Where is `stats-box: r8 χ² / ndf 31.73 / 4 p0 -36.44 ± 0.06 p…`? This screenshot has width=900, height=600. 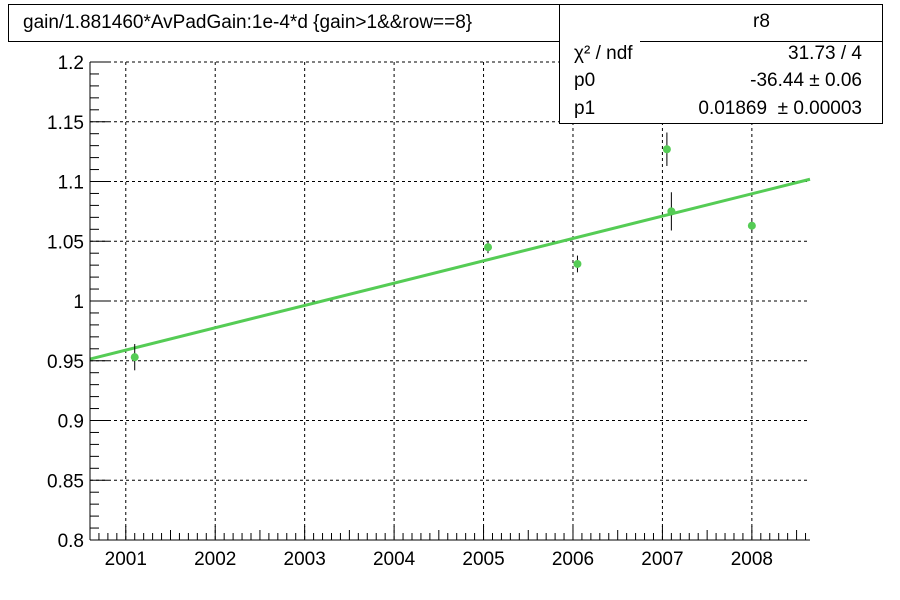
stats-box: r8 χ² / ndf 31.73 / 4 p0 -36.44 ± 0.06 p… is located at coordinates (721, 64).